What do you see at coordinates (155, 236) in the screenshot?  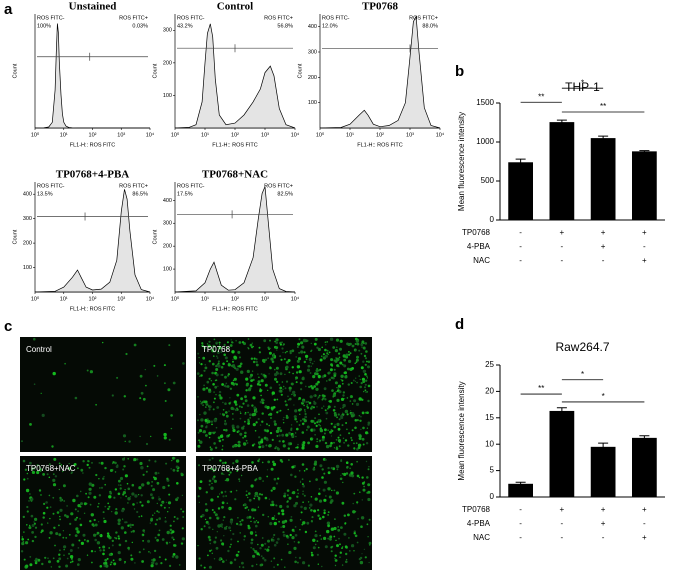 I see `y-axis-label: Count` at bounding box center [155, 236].